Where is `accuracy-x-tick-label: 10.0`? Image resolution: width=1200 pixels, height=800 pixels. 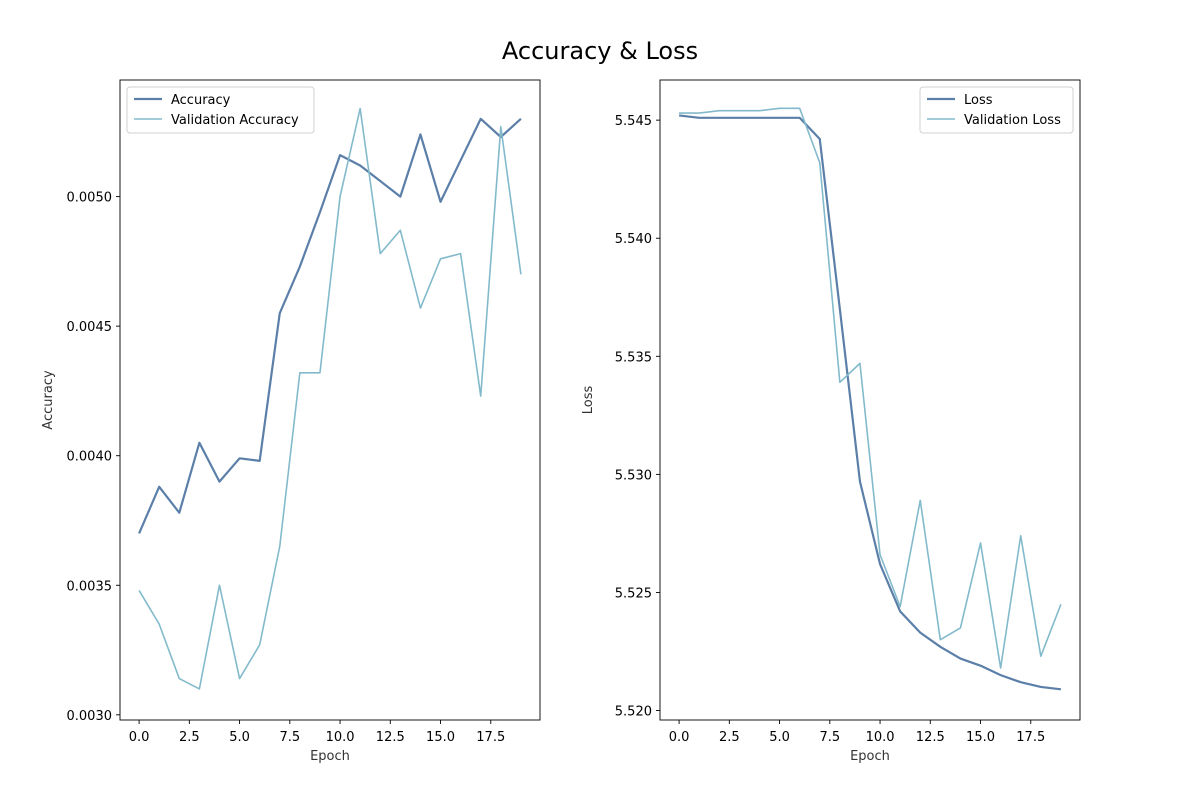
accuracy-x-tick-label: 10.0 is located at coordinates (340, 737).